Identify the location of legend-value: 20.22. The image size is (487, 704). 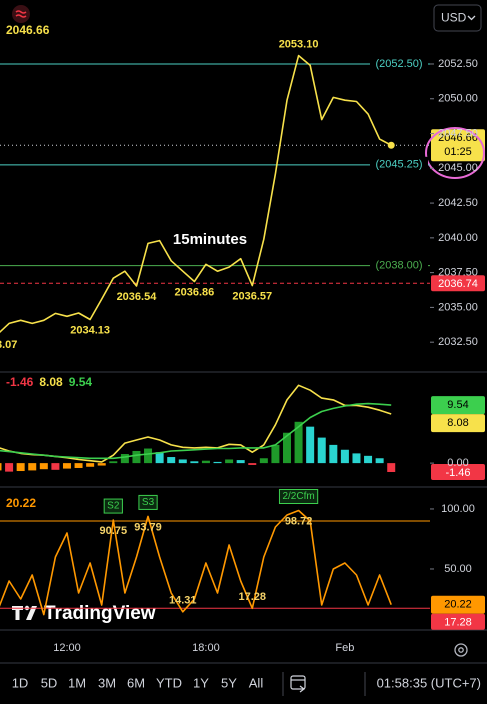
(21, 503).